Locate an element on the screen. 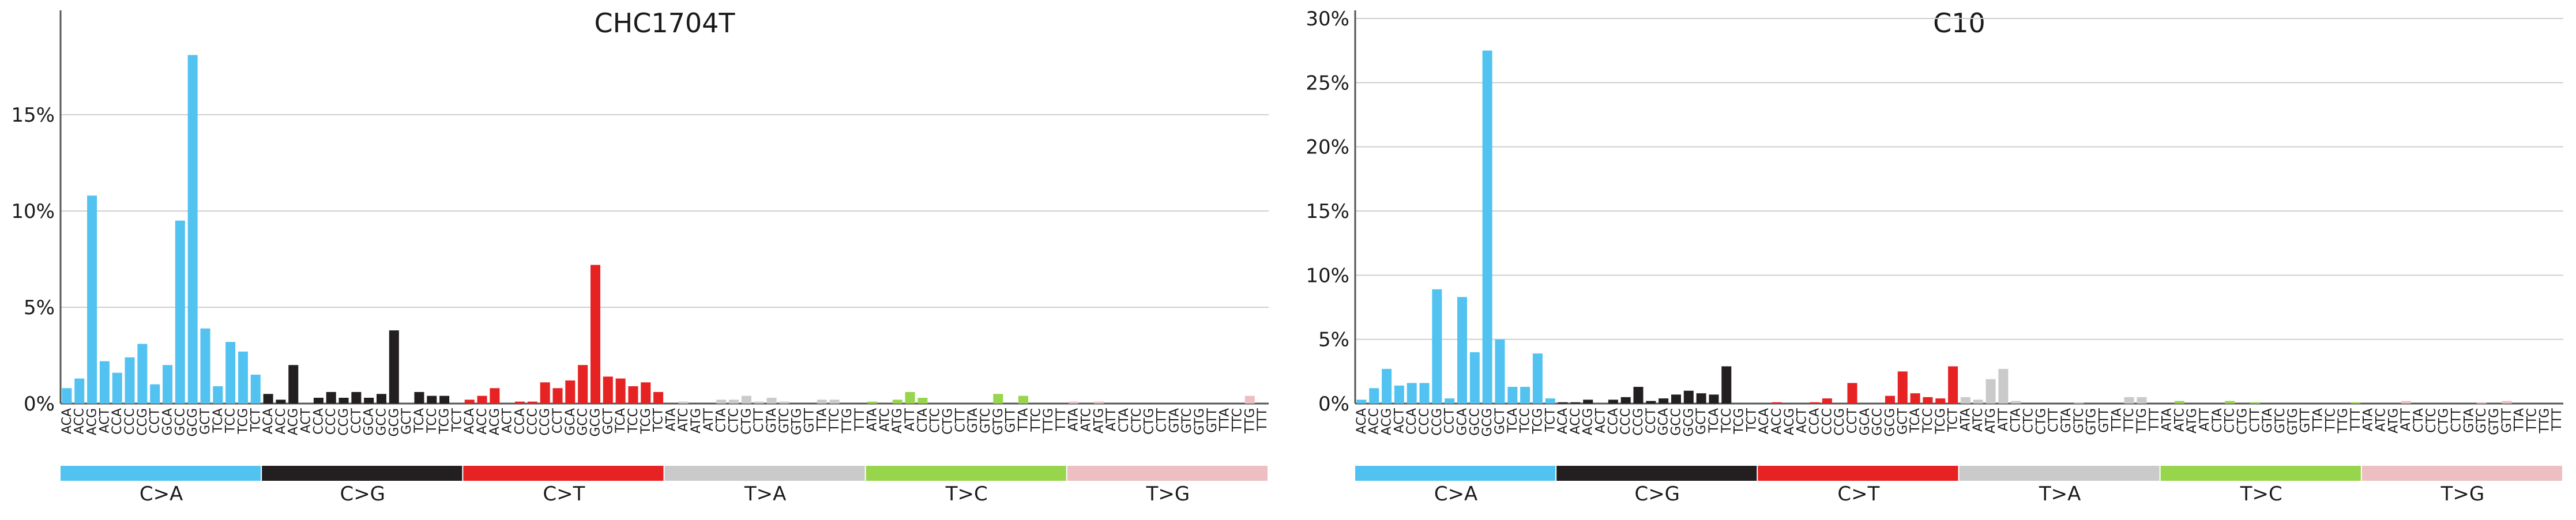  bar-CCA-C>G is located at coordinates (318, 401).